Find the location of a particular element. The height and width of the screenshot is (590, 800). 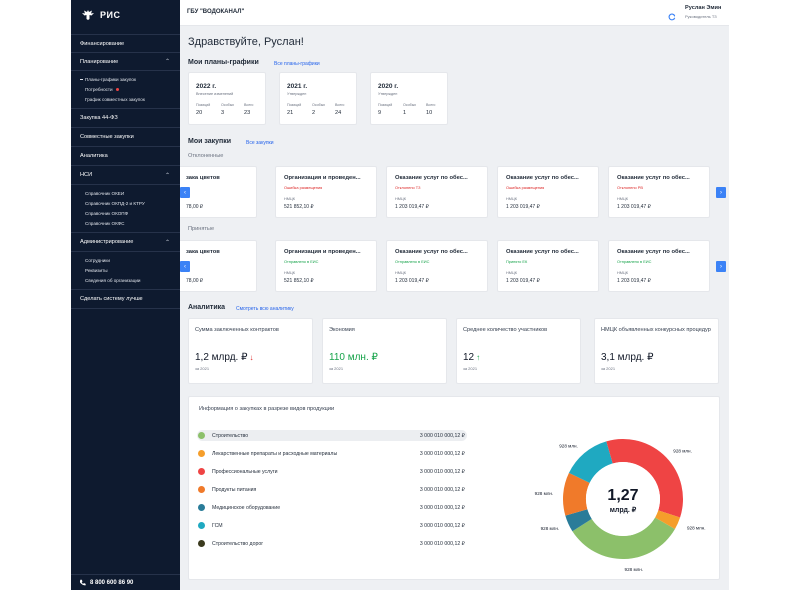

plan-col-label: Позиций is located at coordinates (203, 105).